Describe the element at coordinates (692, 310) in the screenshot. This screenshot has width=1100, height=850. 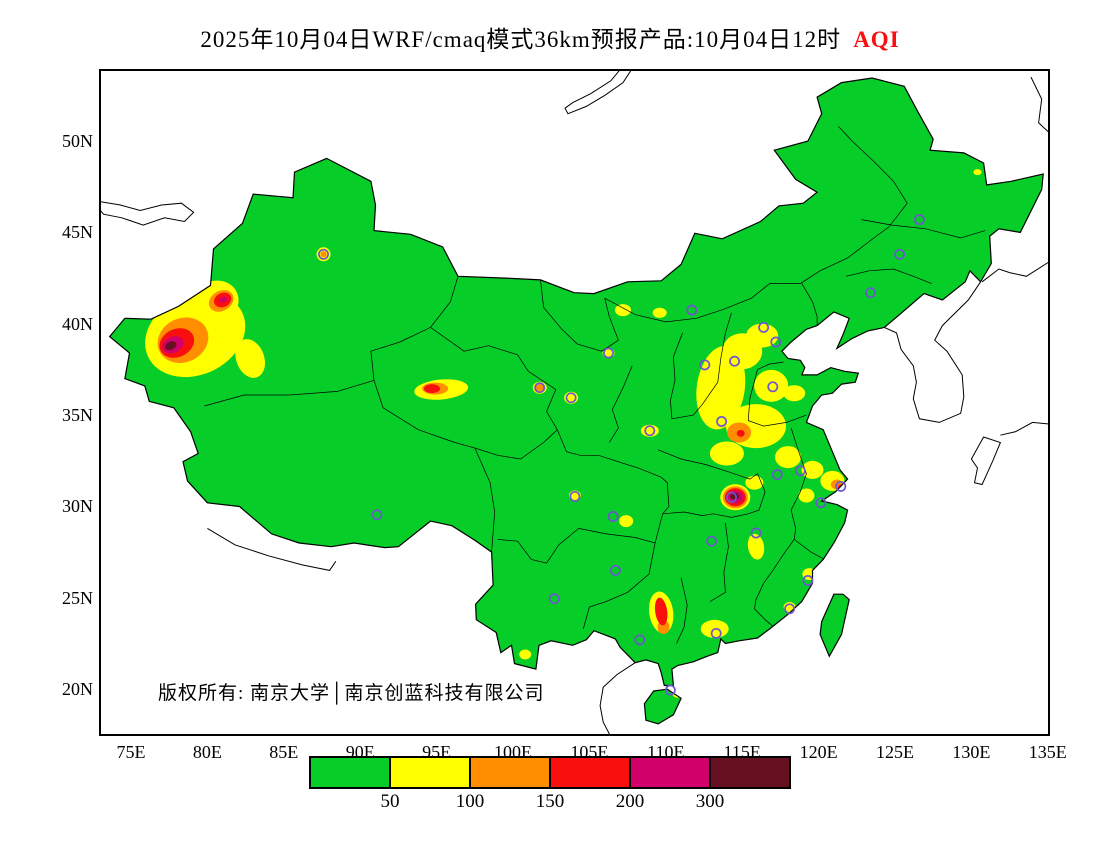
I see `city-marker-hohhot` at that location.